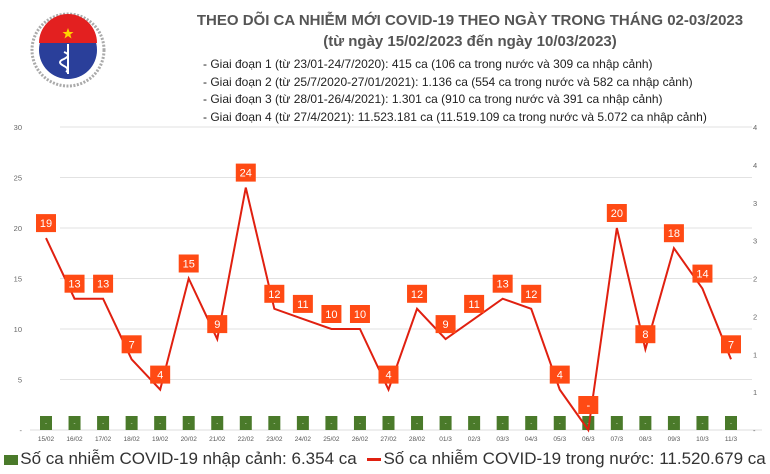 This screenshot has height=474, width=770. Describe the element at coordinates (388, 439) in the screenshot. I see `x-tick: 27/02` at that location.